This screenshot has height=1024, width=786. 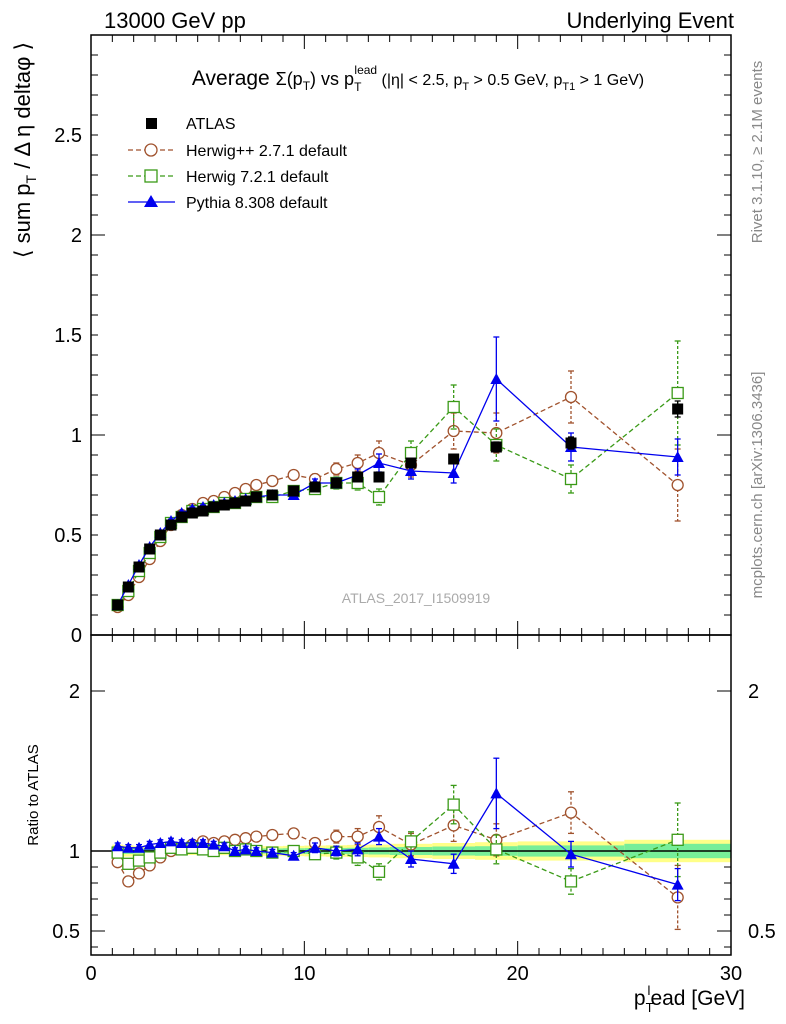 I want to click on main-y-tick-labels: 0 0.5 1 1.5 2 2.5, so click(x=68, y=386).